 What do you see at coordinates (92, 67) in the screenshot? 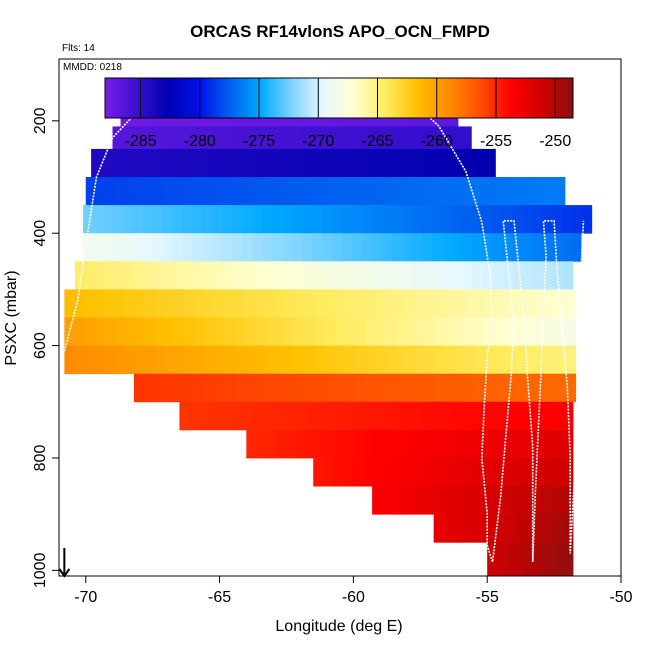
I see `mmdd-annotation: MMDD: 0218` at bounding box center [92, 67].